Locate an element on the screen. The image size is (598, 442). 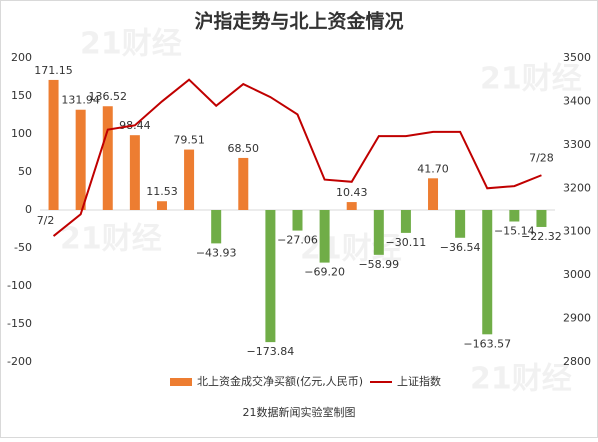
x-label: 7/2 is located at coordinates (46, 220).